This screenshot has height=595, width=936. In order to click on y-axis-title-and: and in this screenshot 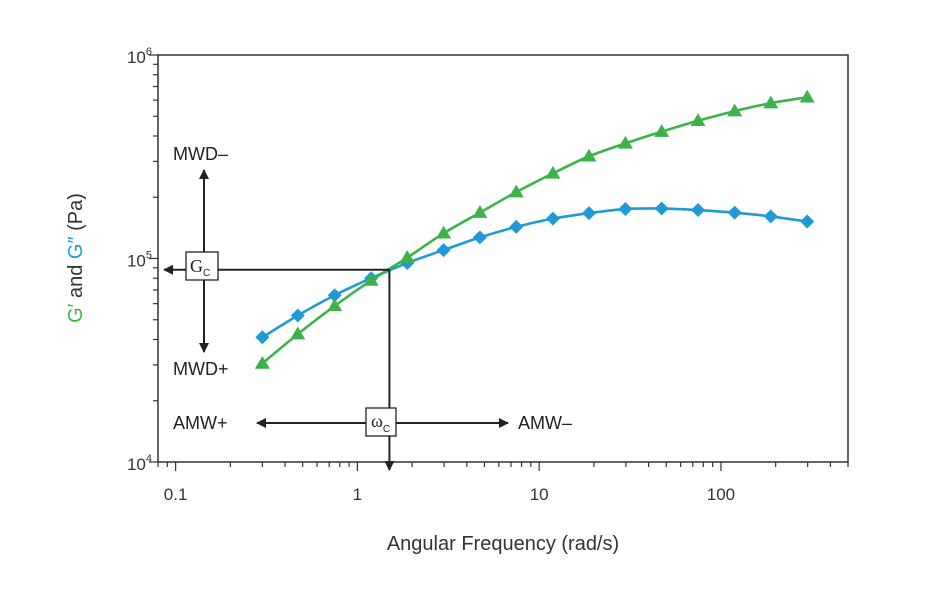, I will do `click(76, 281)`.